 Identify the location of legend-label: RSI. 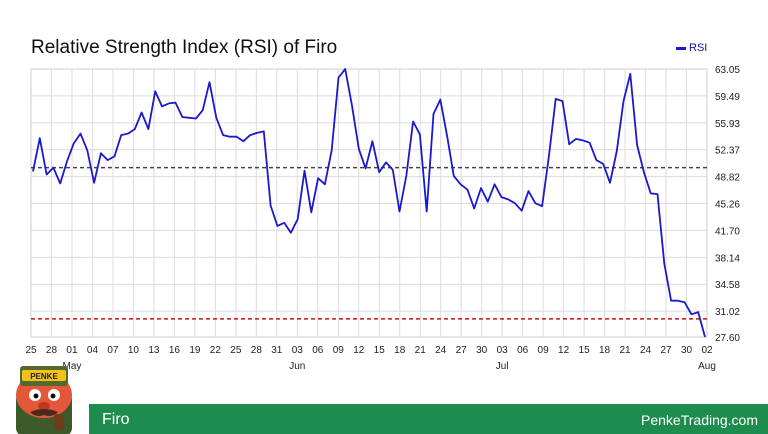
(698, 48).